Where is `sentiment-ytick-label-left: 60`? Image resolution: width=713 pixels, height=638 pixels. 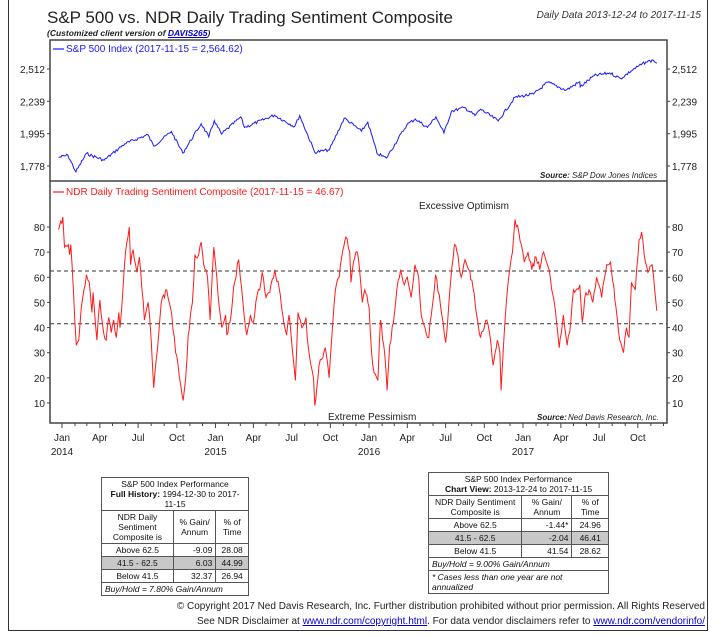
sentiment-ytick-label-left: 60 is located at coordinates (40, 278).